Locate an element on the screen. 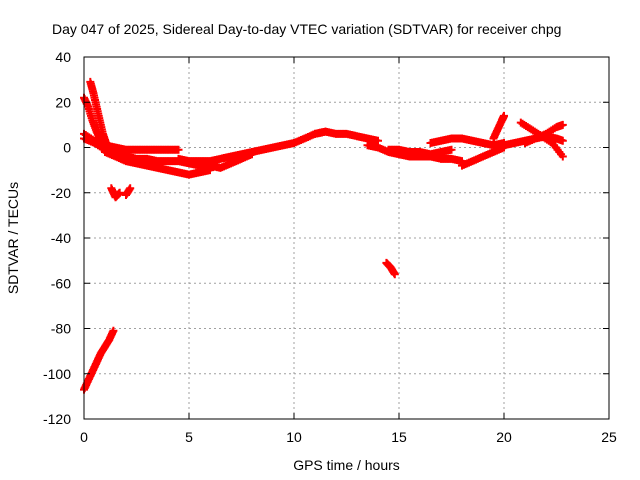 Image resolution: width=640 pixels, height=480 pixels. series-arc-s is located at coordinates (544, 133).